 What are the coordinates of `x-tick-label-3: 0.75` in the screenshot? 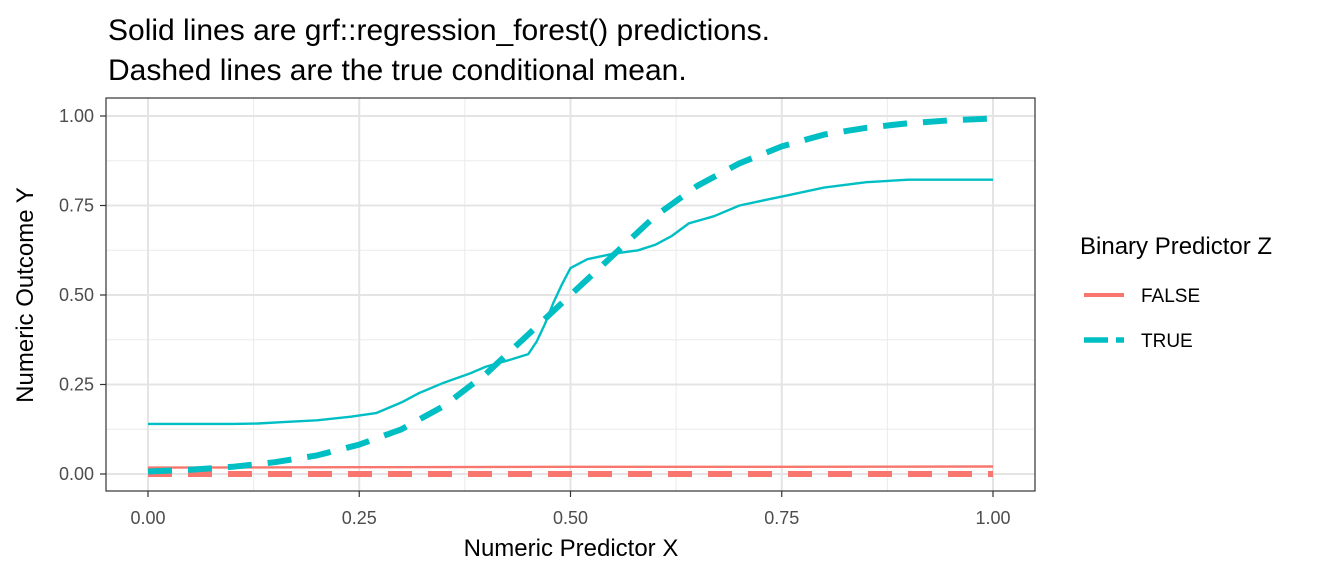 It's located at (781, 518).